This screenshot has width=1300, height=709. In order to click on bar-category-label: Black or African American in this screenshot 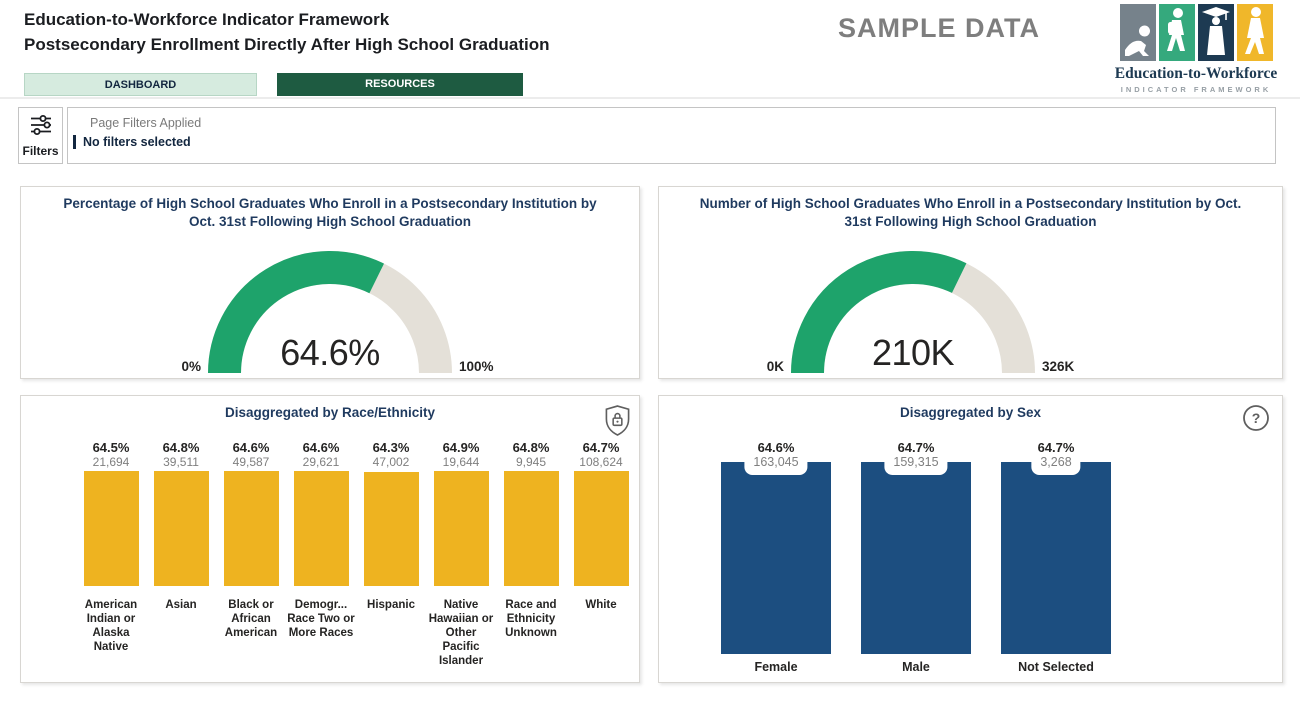, I will do `click(251, 619)`.